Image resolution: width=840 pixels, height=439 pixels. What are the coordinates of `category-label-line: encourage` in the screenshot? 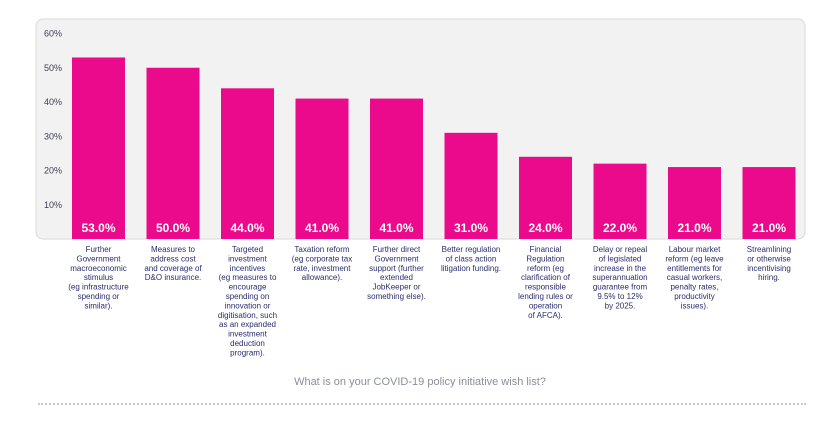 It's located at (248, 287).